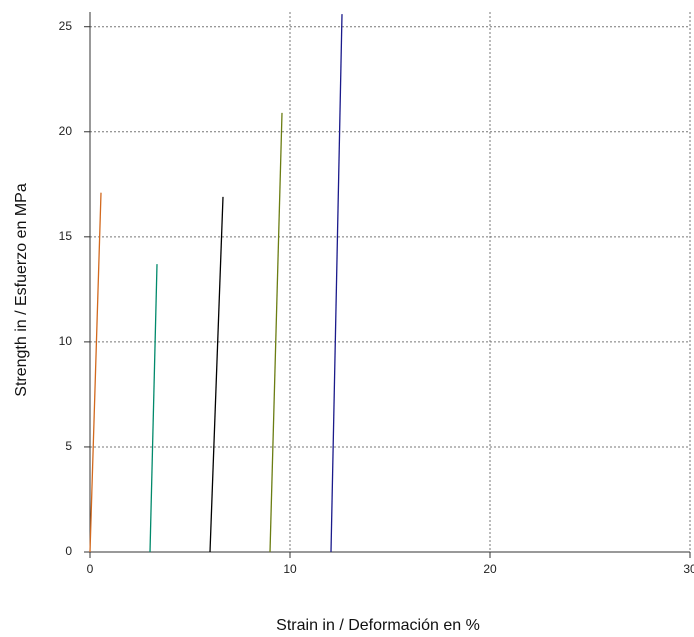  Describe the element at coordinates (378, 625) in the screenshot. I see `x-axis-title: Strain in / Deformación en %` at that location.